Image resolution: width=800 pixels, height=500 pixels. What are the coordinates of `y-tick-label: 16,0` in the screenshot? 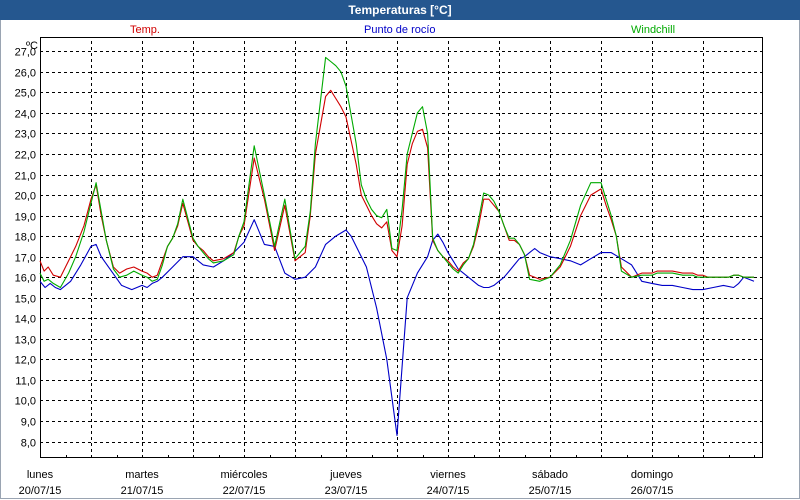 It's located at (25, 279).